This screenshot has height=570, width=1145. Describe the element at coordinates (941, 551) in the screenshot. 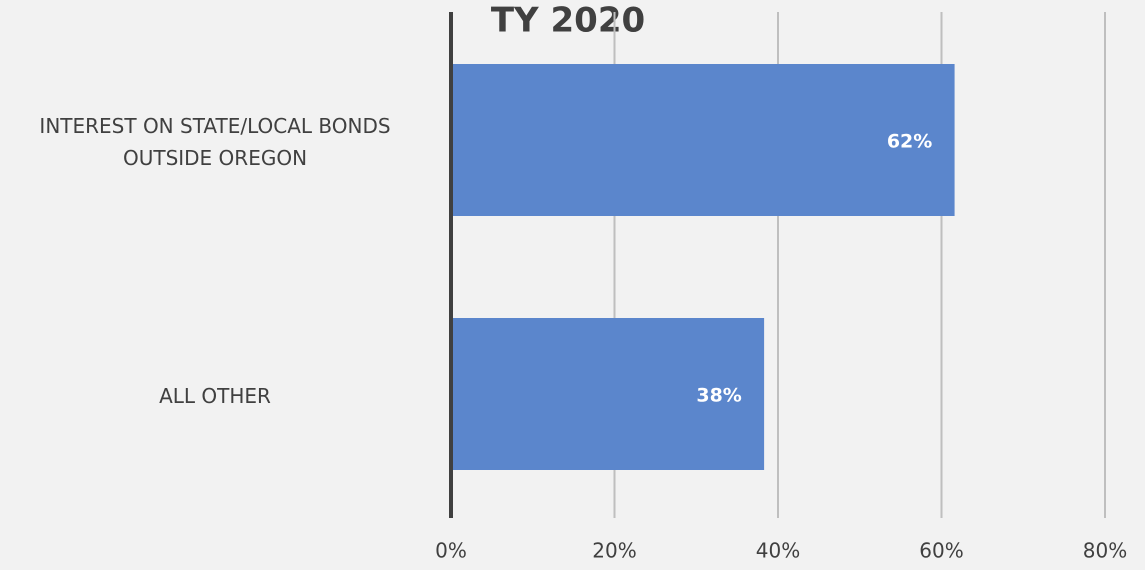

I see `x-tick-label: 60%` at that location.